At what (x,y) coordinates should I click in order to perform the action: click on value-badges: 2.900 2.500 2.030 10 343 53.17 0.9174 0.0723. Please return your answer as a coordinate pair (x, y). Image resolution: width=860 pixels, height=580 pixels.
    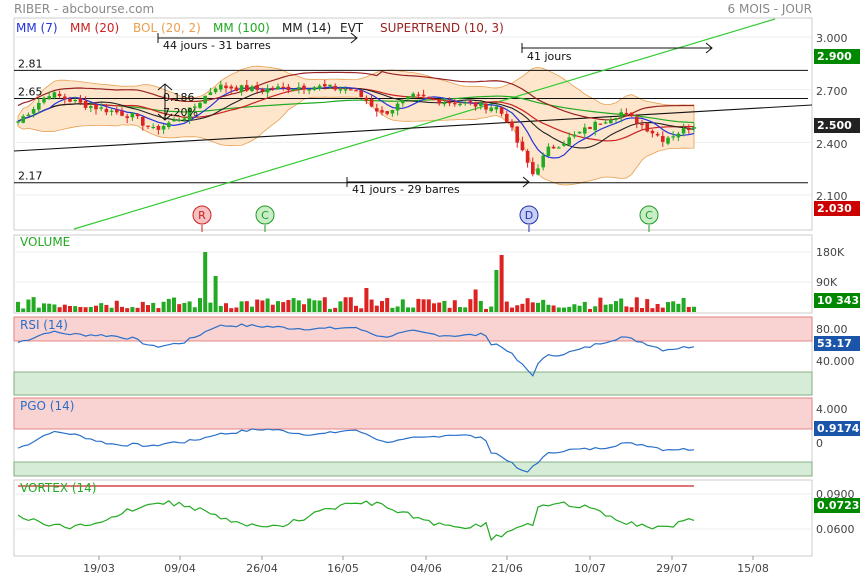
    Looking at the image, I should click on (837, 281).